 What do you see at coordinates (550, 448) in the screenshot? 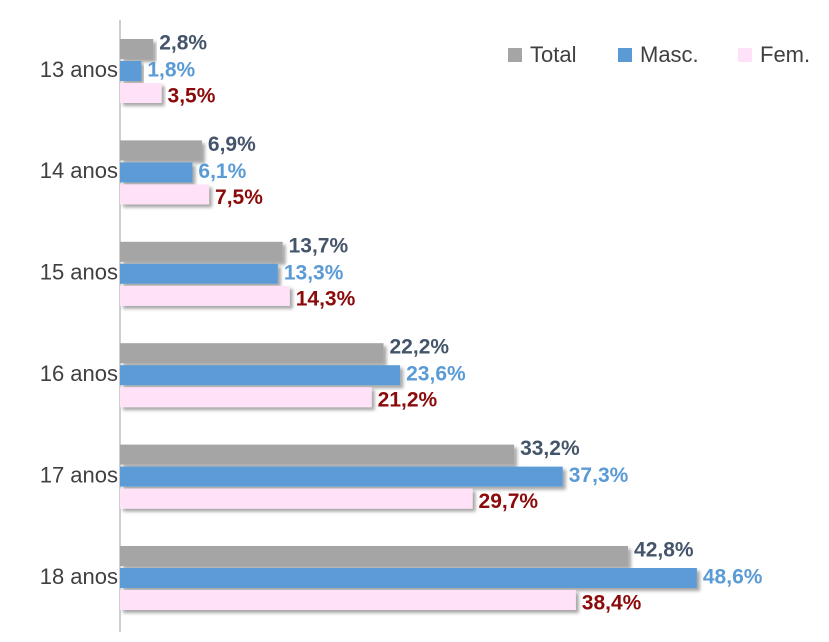
I see `value-label: 33,2%` at bounding box center [550, 448].